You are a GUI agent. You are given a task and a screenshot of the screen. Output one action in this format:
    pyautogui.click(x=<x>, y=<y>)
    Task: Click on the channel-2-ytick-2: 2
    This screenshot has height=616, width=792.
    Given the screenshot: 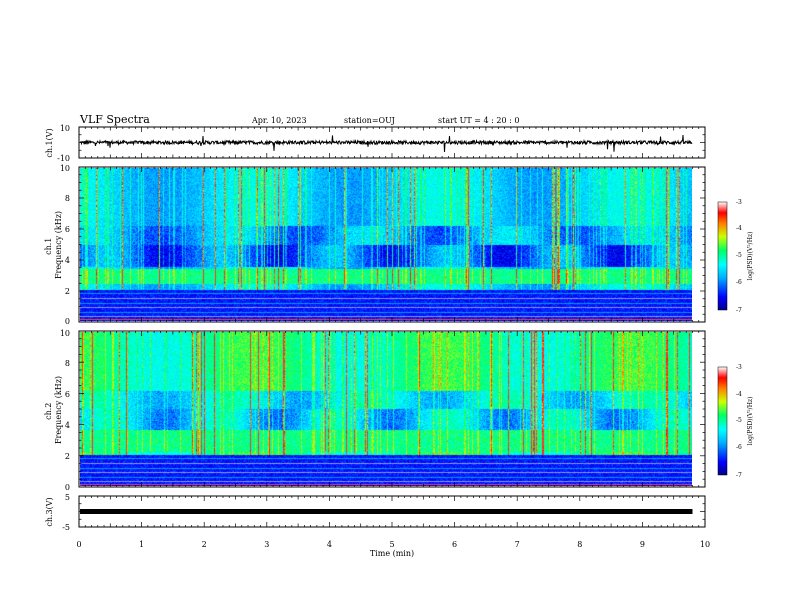 What is the action you would take?
    pyautogui.click(x=67, y=456)
    